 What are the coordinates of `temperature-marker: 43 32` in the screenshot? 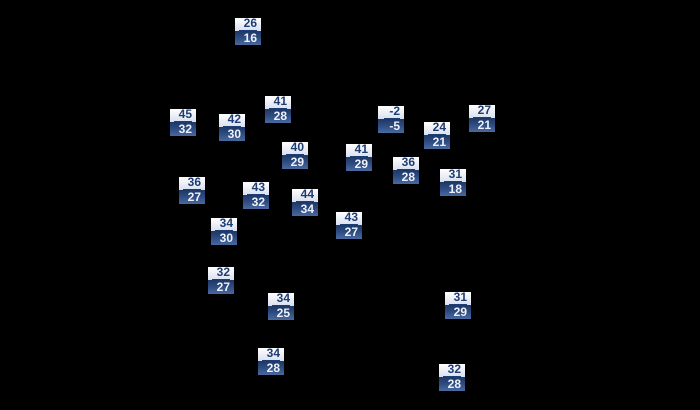 It's located at (256, 195).